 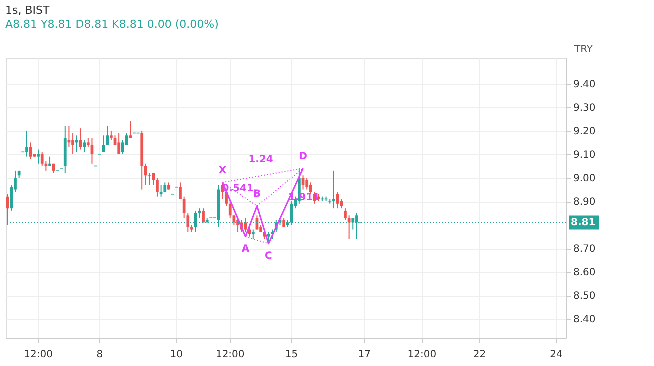 I want to click on y-tick-label: 9.40, so click(x=585, y=84).